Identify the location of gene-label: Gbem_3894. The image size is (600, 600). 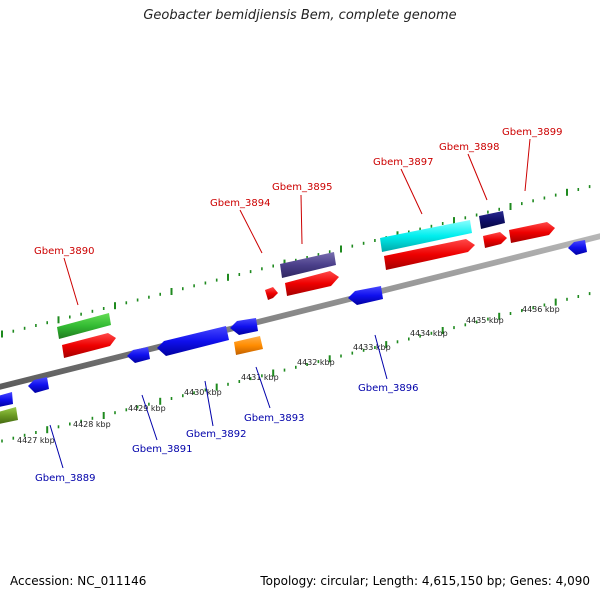
(240, 203).